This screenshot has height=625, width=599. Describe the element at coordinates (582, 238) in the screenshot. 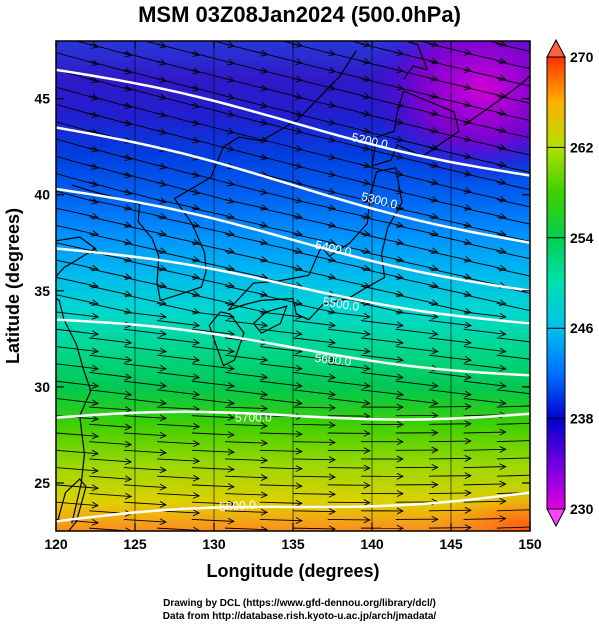

I see `colorbar-tick-254: 254` at that location.